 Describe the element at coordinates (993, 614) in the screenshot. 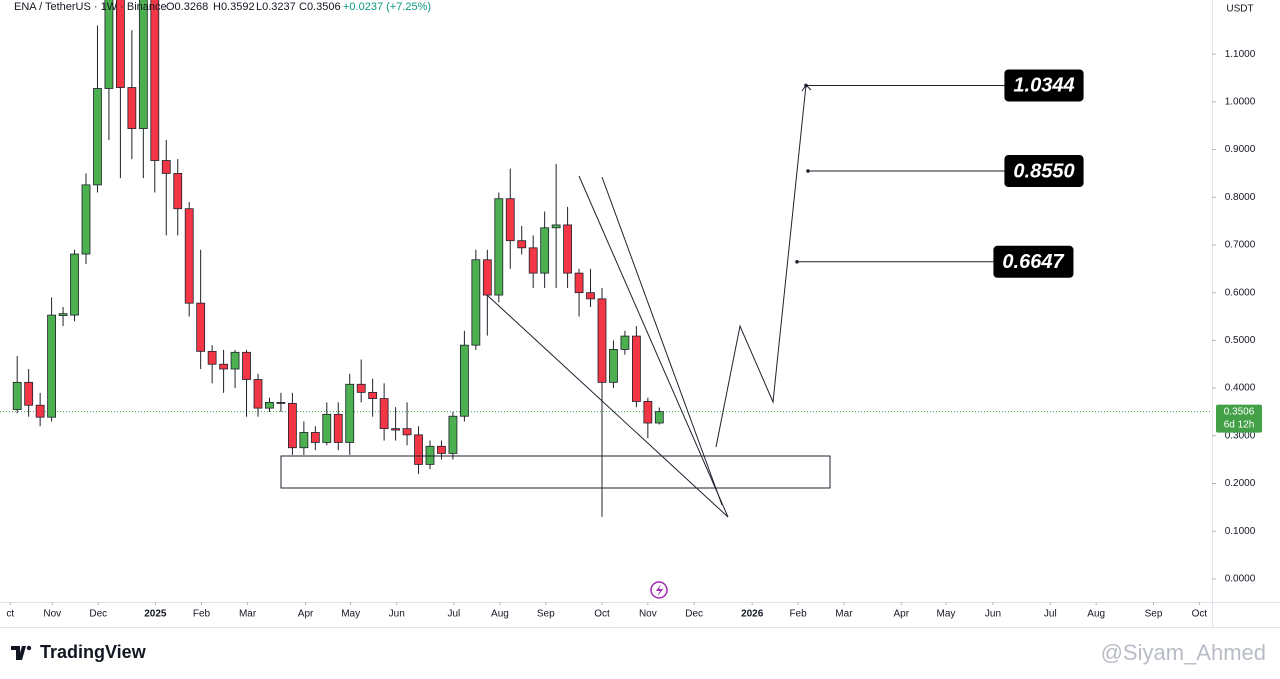

I see `x-tick-label: Jun` at that location.